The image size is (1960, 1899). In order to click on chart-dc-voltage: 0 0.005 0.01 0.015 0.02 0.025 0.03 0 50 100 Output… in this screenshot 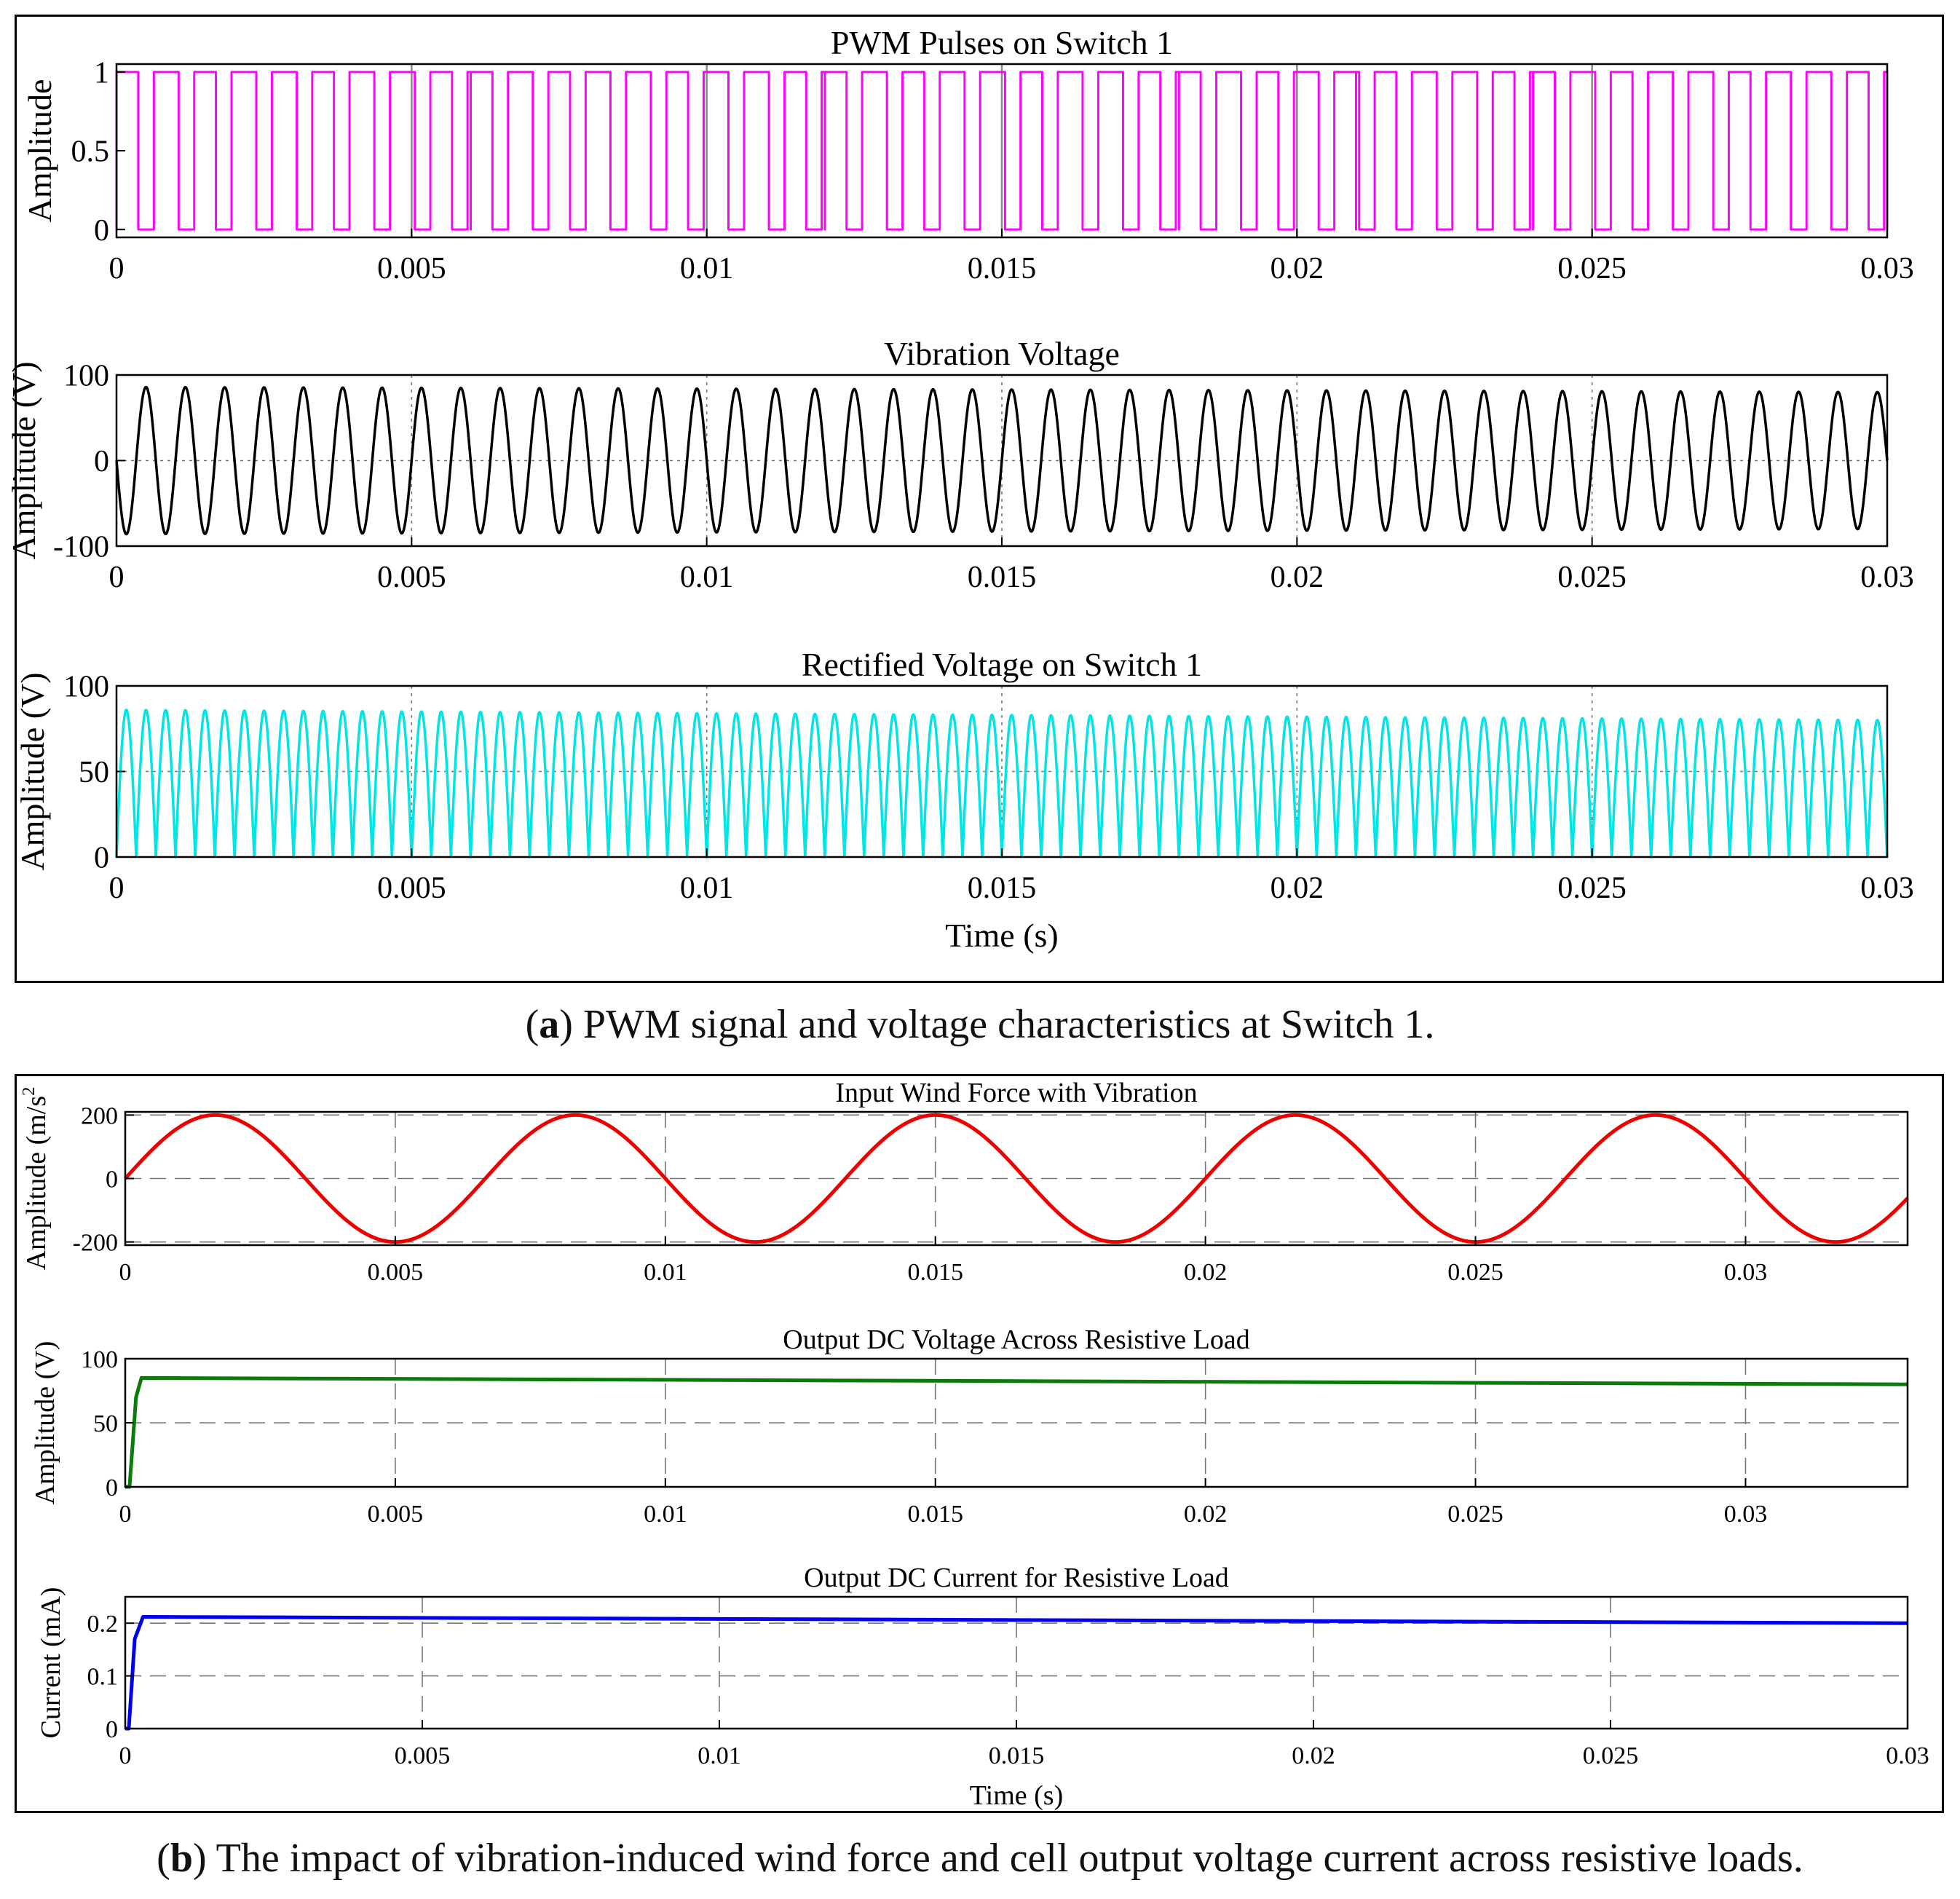, I will do `click(969, 1426)`.